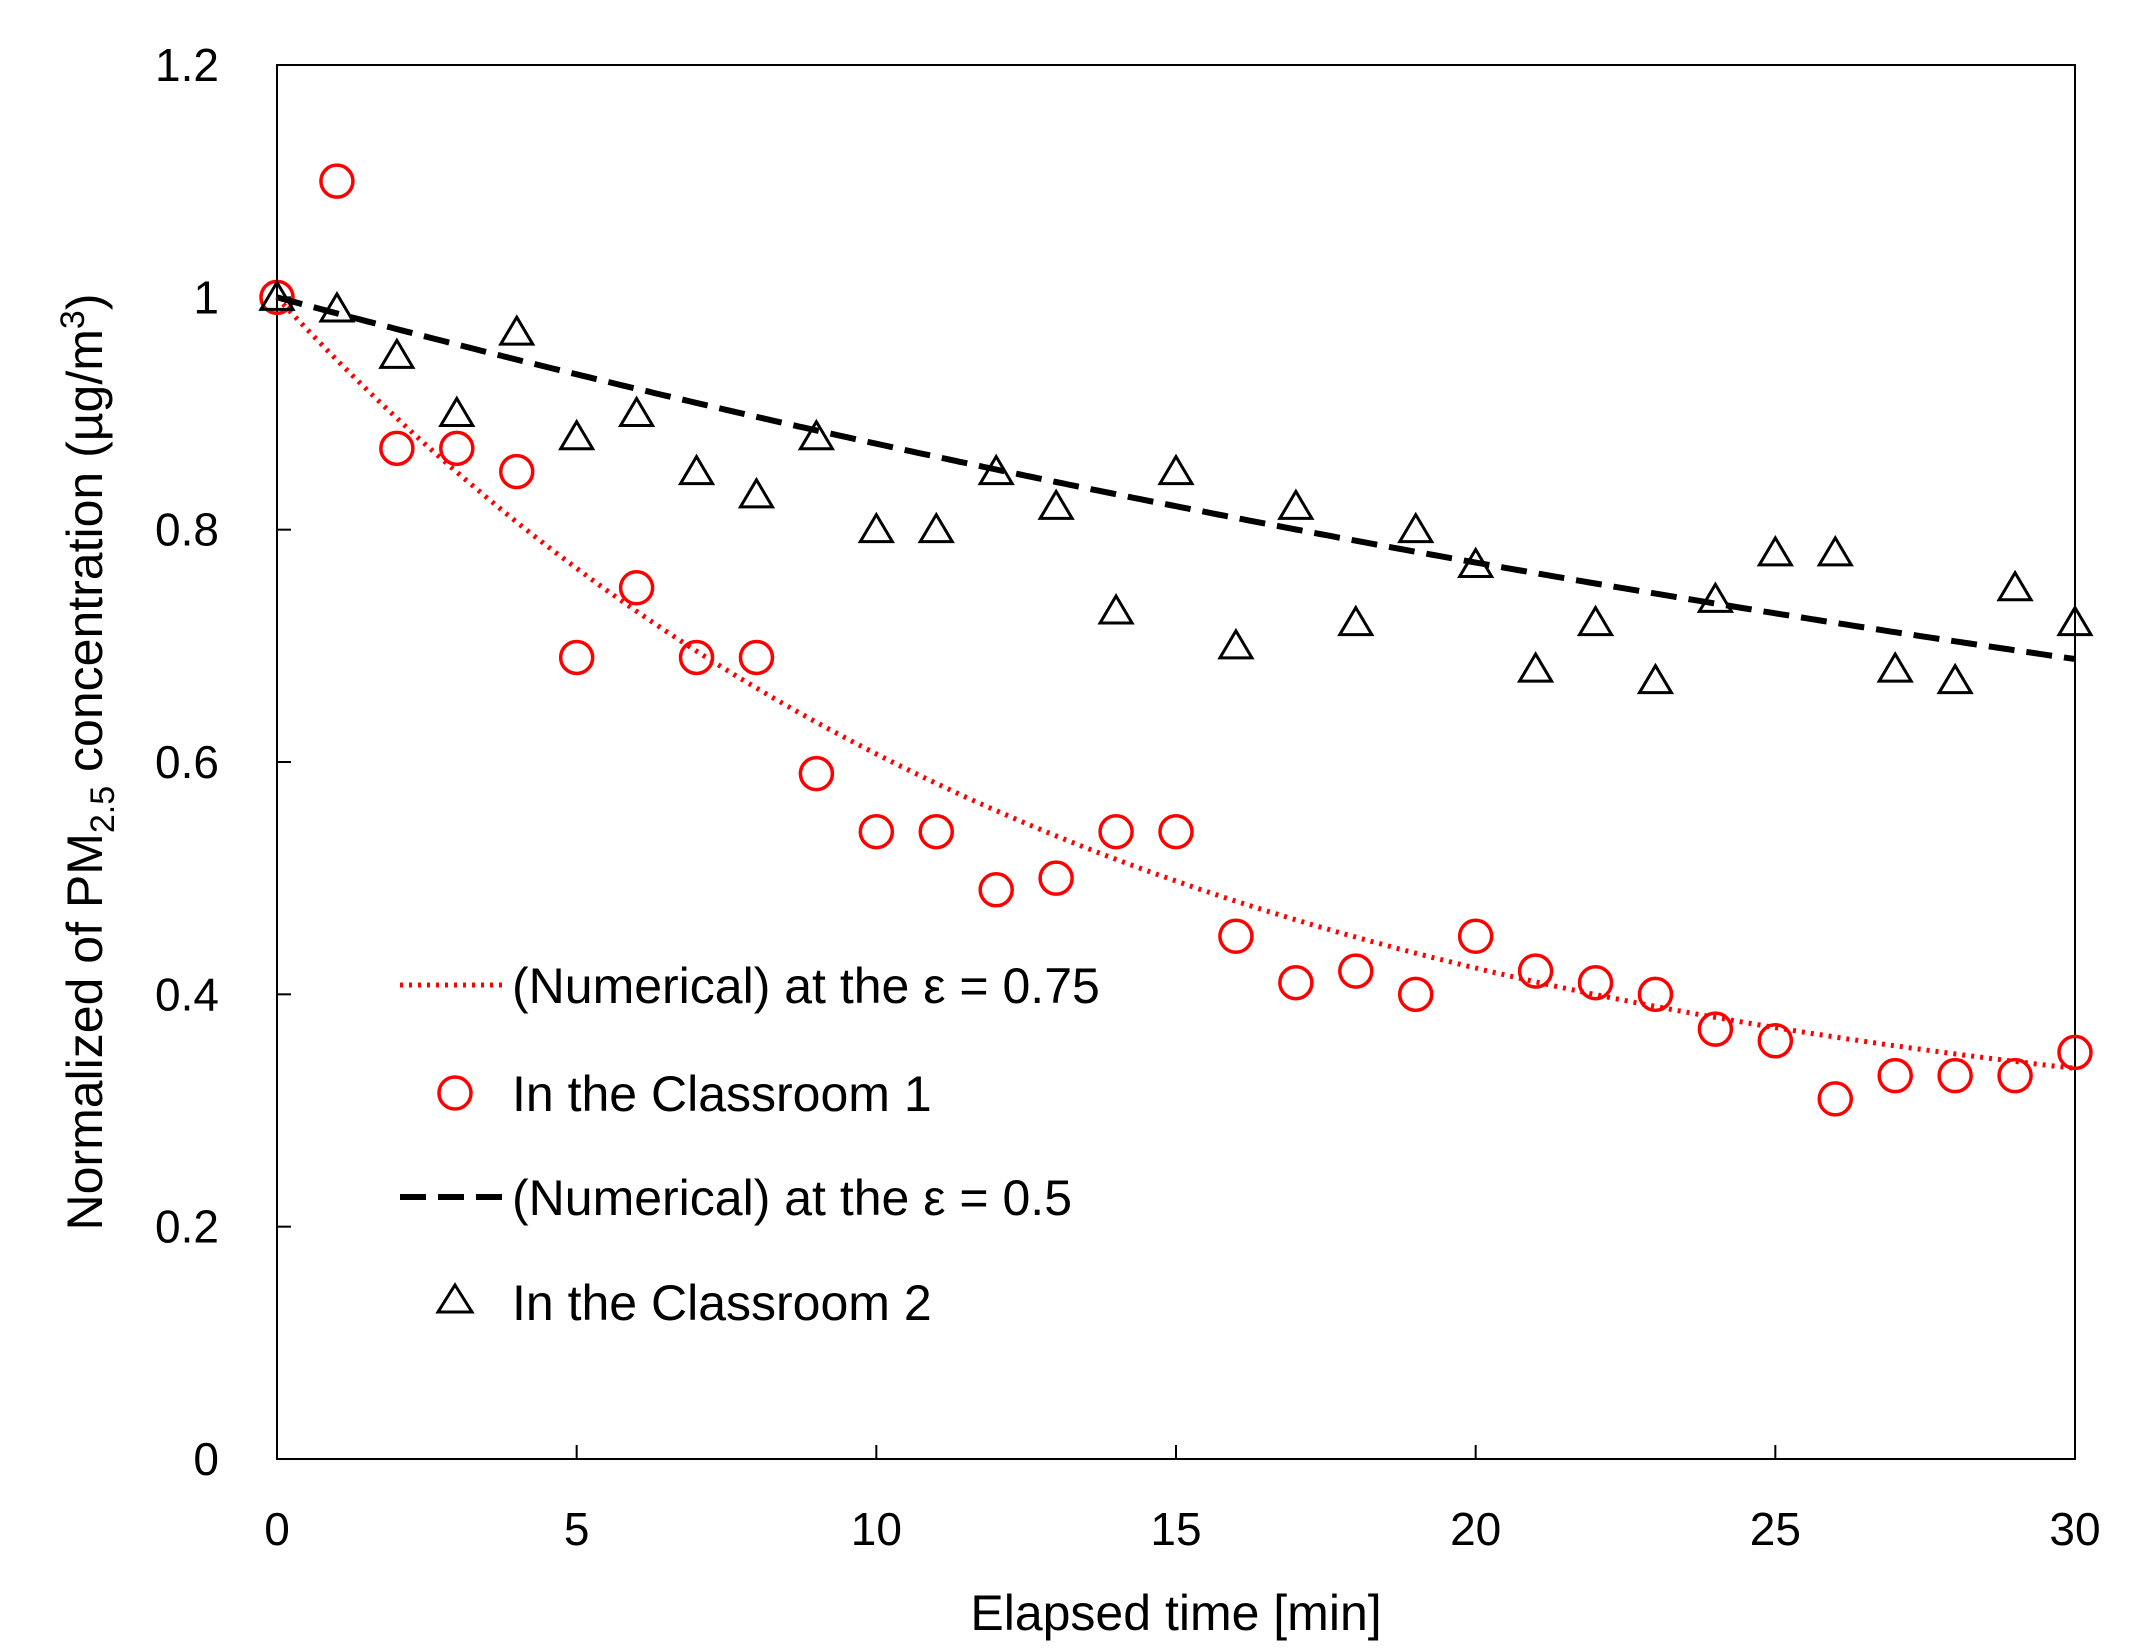  Describe the element at coordinates (85, 557) in the screenshot. I see `y-axis-label-suffix: concentration (µg/m` at that location.